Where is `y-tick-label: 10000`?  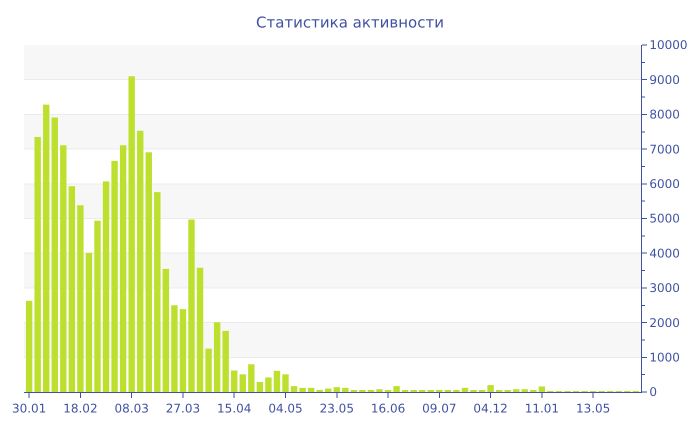 y-tick-label: 10000 is located at coordinates (668, 45).